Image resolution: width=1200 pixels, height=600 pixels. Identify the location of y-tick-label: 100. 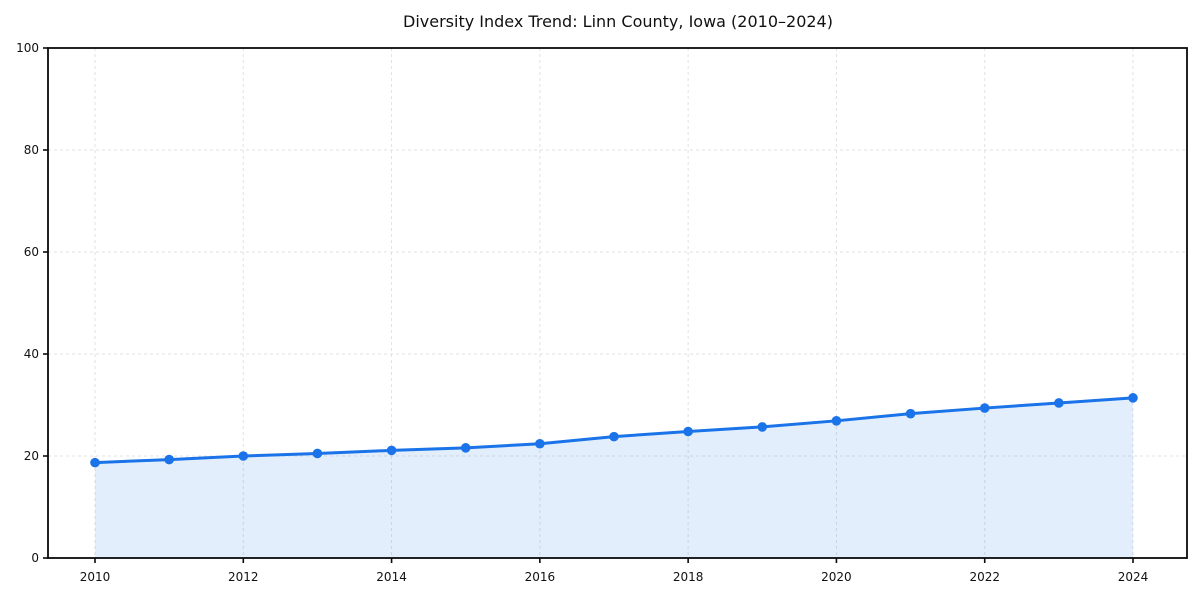
(27, 48).